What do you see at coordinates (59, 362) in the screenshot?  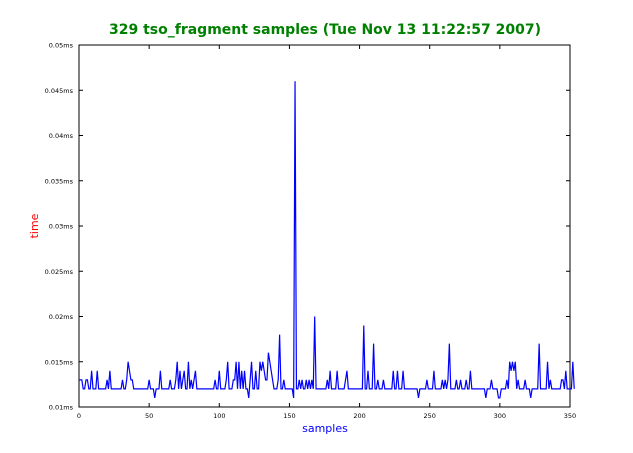 I see `y-tick-label: 0.015ms` at bounding box center [59, 362].